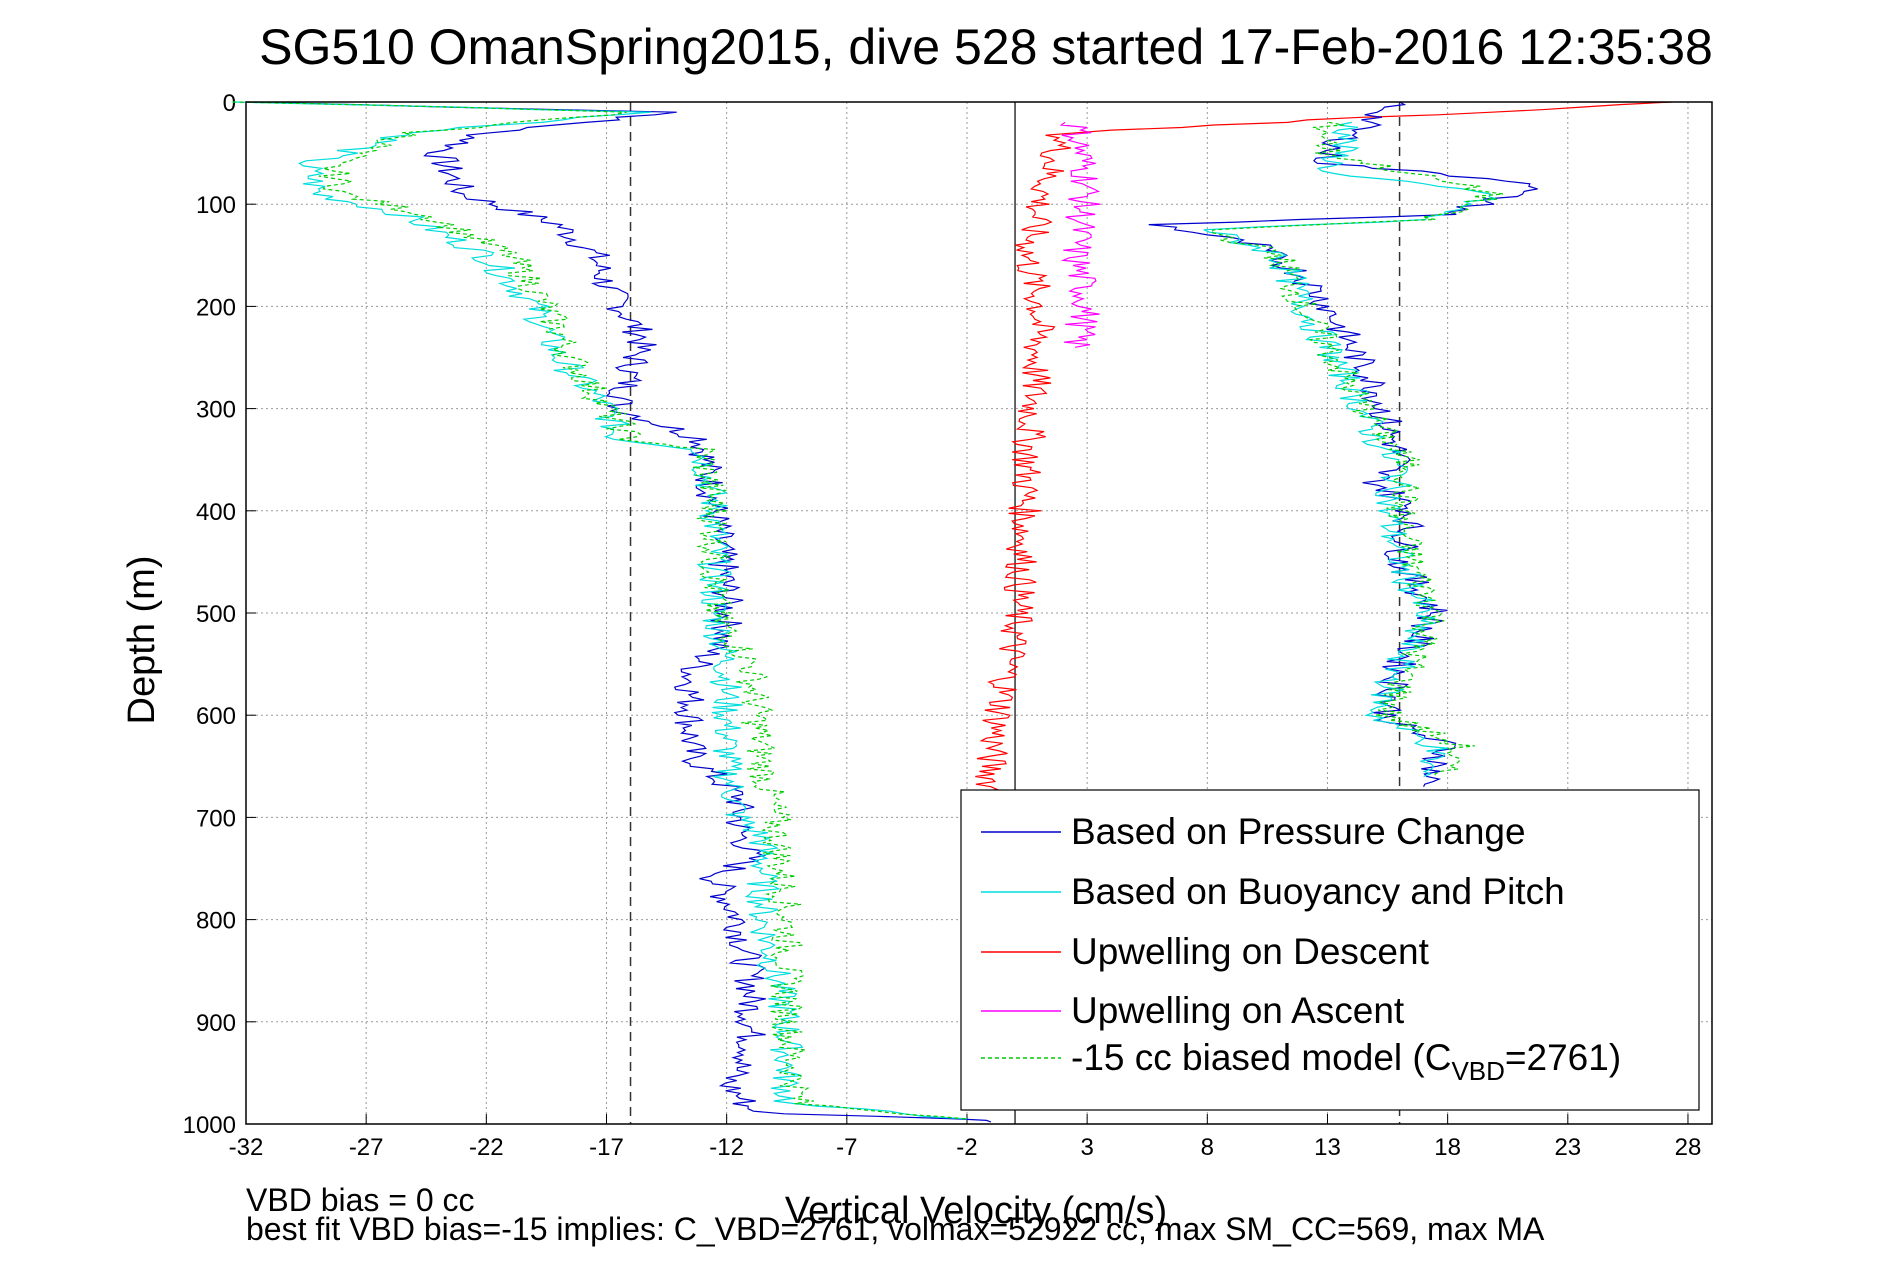 The image size is (1891, 1267). What do you see at coordinates (1688, 1147) in the screenshot?
I see `x-tick-label: 28` at bounding box center [1688, 1147].